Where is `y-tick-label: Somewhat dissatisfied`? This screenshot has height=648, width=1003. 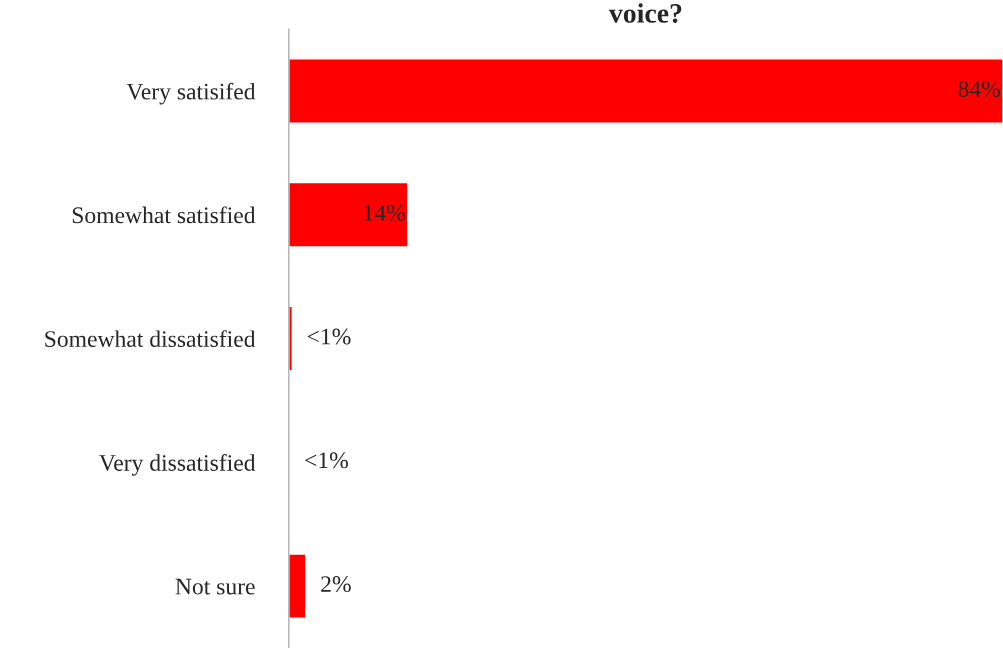
y-tick-label: Somewhat dissatisfied is located at coordinates (150, 338).